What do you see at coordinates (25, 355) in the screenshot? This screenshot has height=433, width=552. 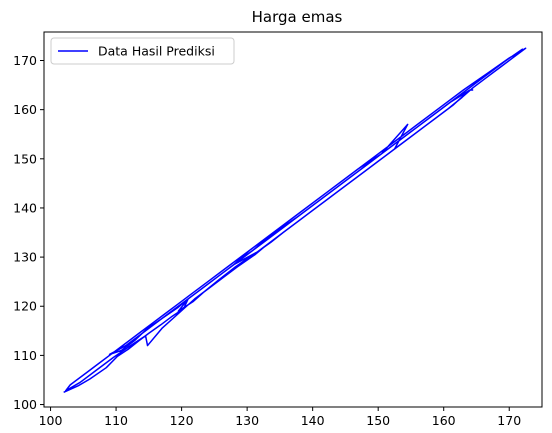 I see `y-tick-label: 110` at bounding box center [25, 355].